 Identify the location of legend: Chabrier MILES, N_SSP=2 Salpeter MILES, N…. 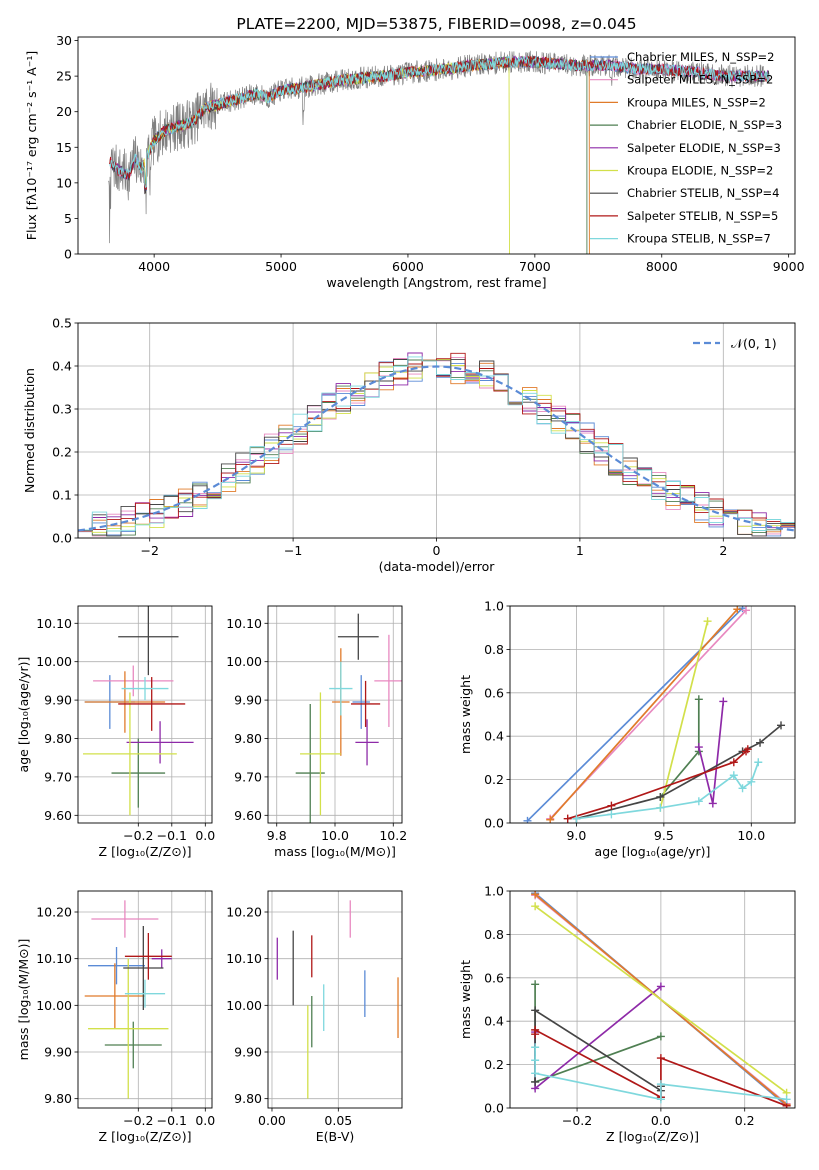
(686, 148).